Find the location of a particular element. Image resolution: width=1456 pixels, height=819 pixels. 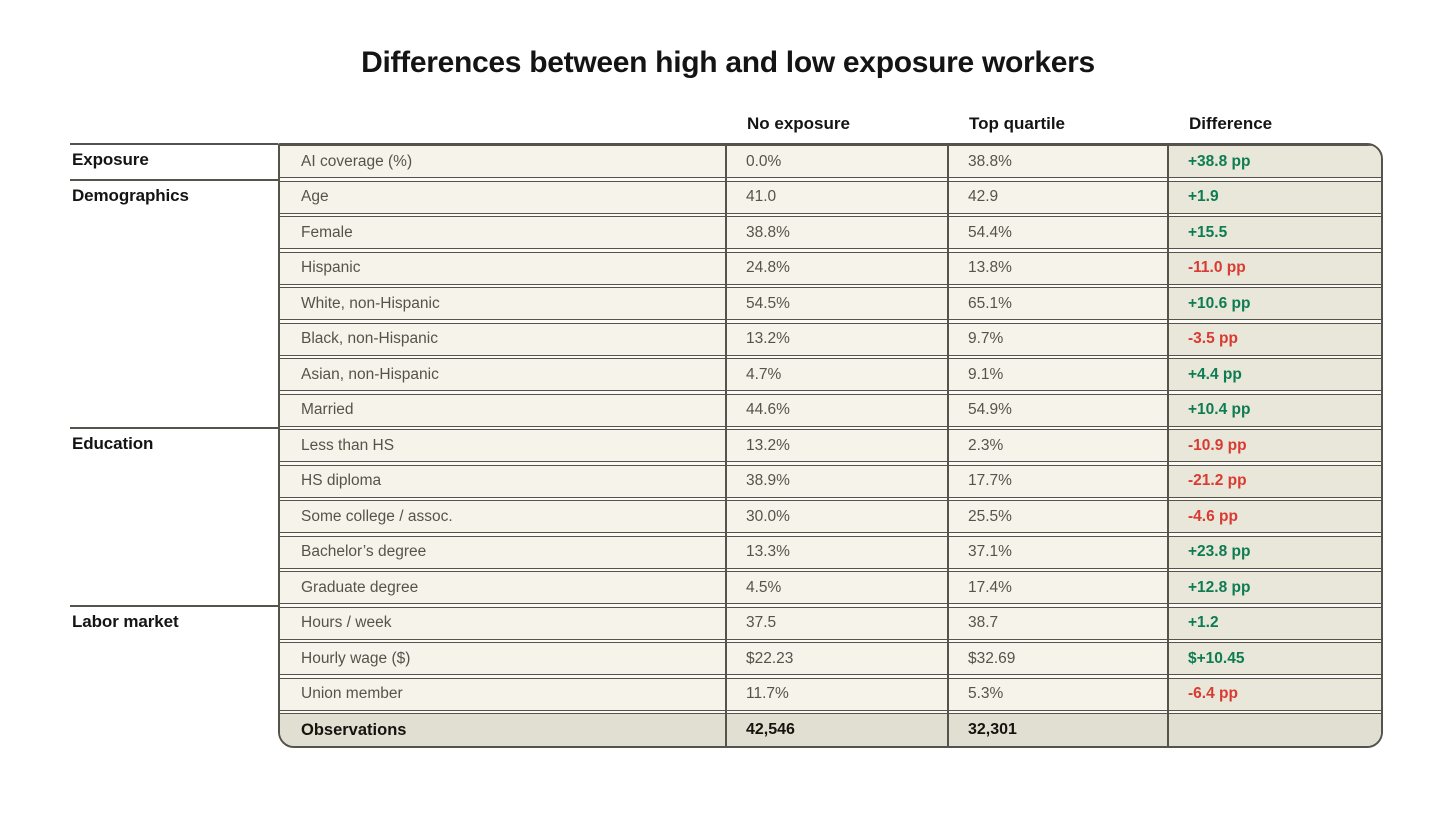

top-quartile-cell: 65.1% is located at coordinates (1057, 303).